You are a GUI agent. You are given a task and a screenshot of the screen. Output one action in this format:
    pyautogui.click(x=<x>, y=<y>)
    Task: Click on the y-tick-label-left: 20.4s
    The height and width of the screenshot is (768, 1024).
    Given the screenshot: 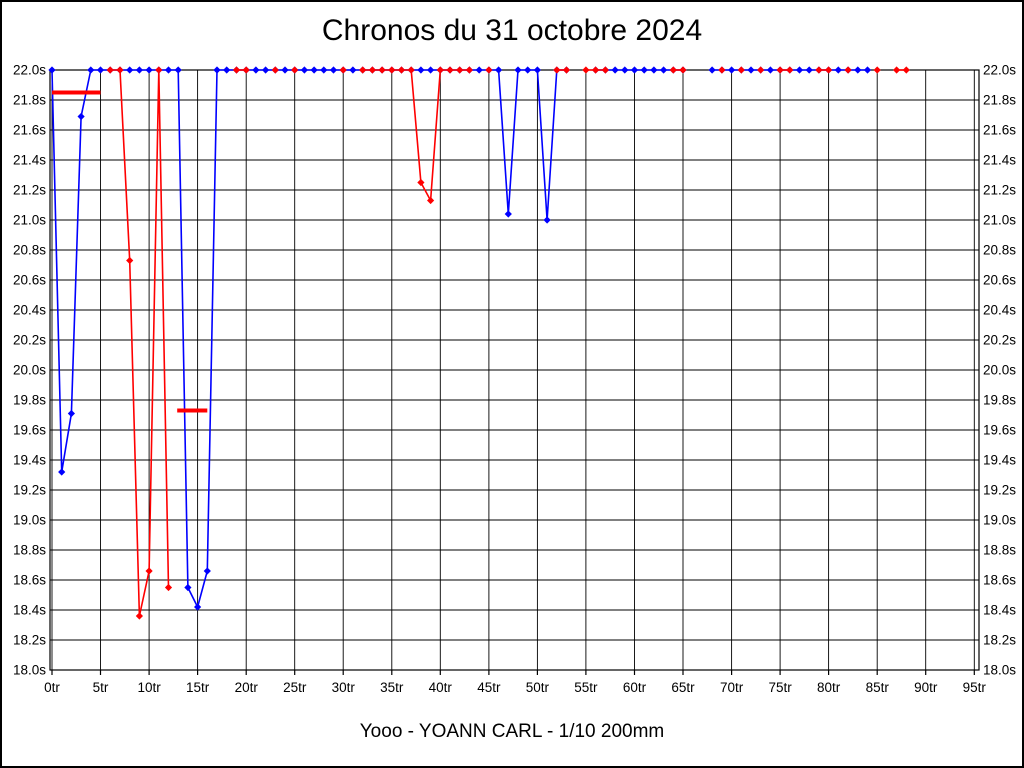 What is the action you would take?
    pyautogui.click(x=29, y=310)
    